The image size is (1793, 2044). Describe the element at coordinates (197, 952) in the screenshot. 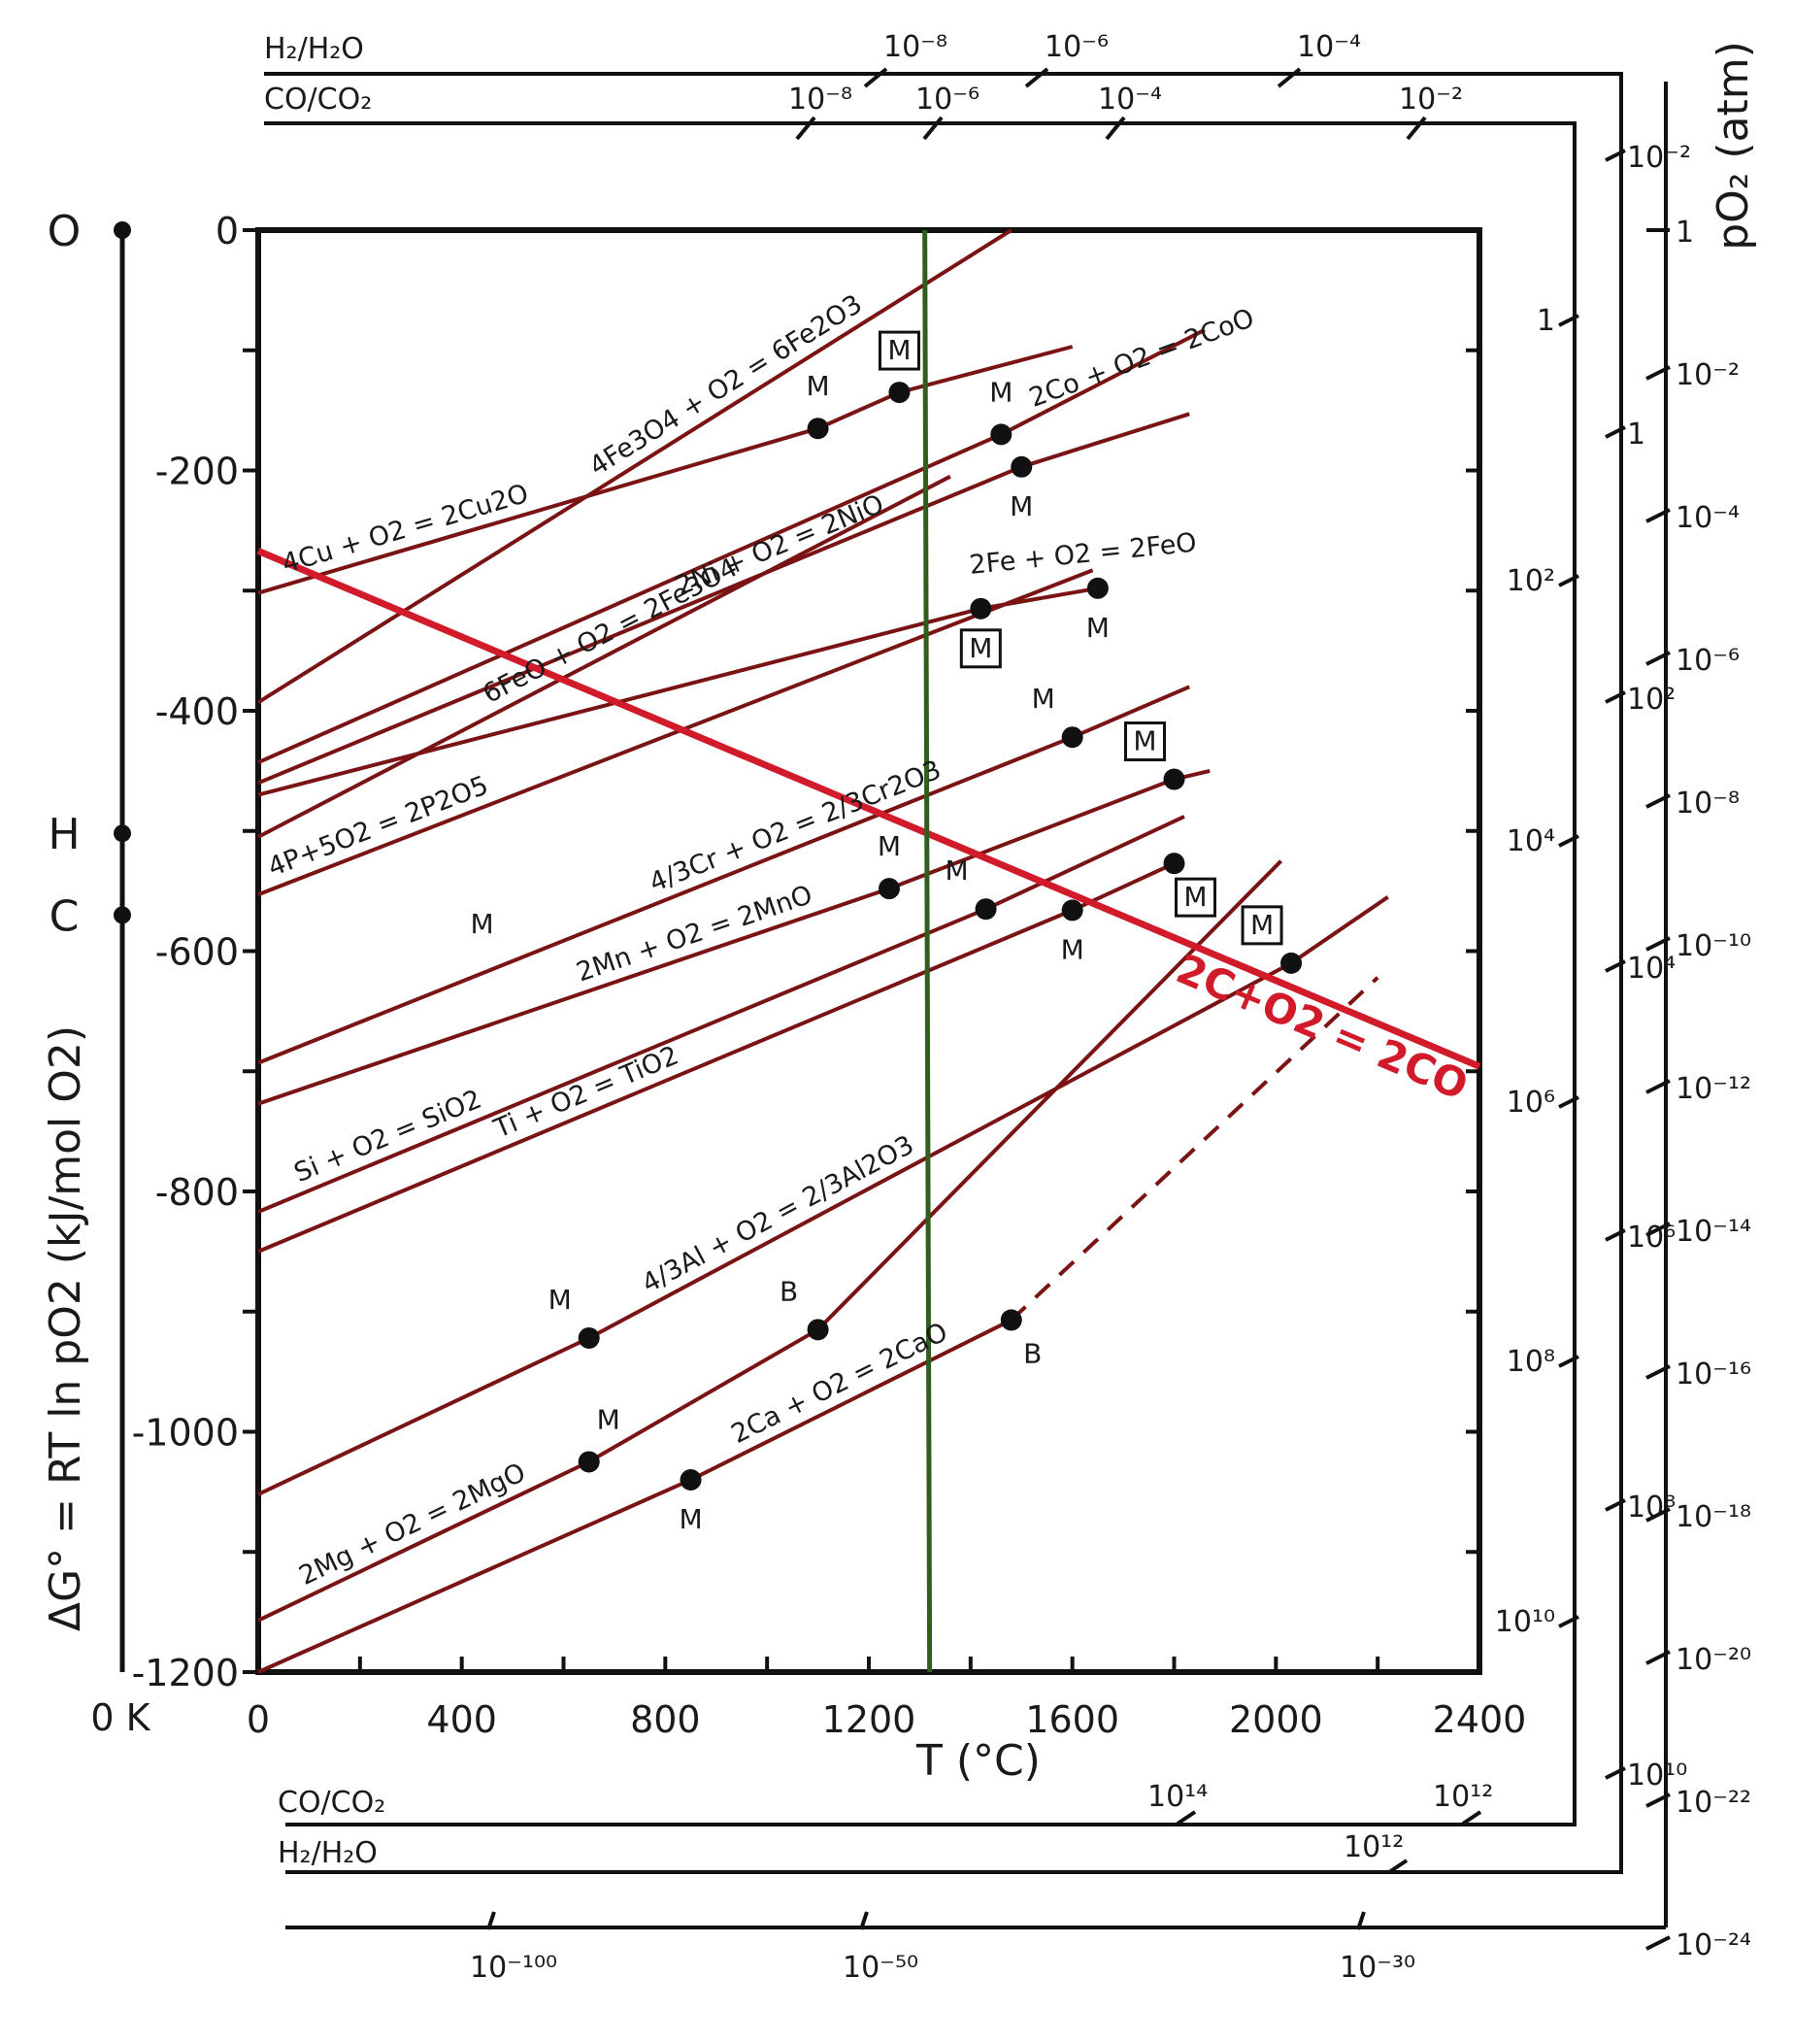

I see `y-tick-label: -600` at that location.